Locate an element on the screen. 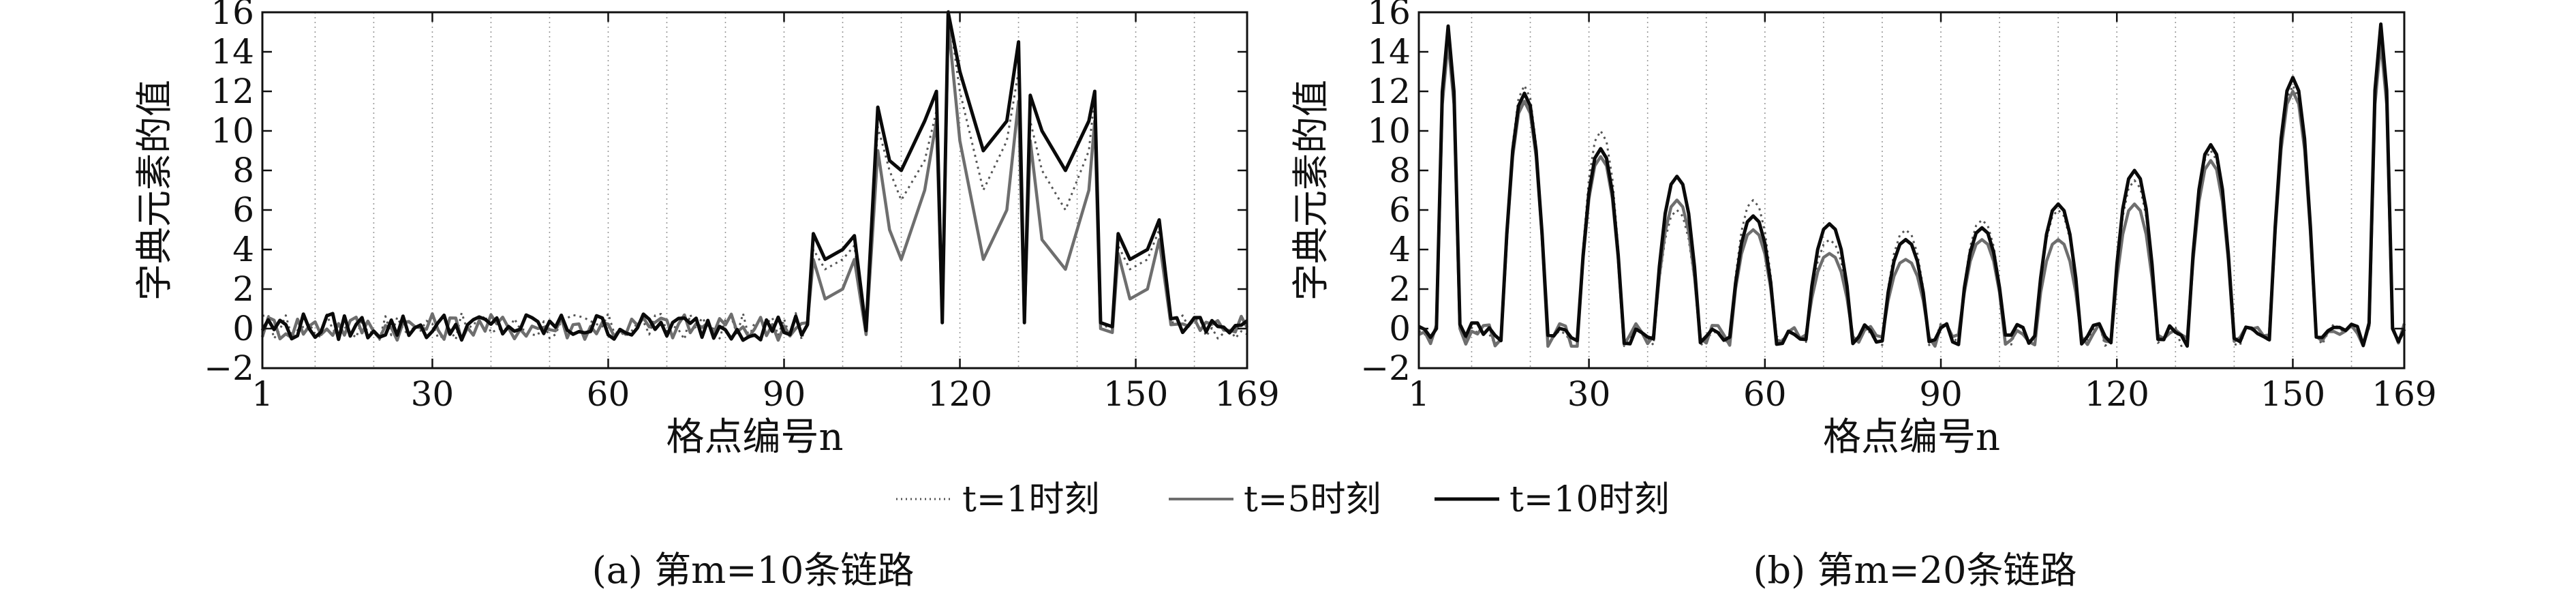 This screenshot has height=602, width=2576. legend-label-t10: t=10时刻 is located at coordinates (1589, 499).